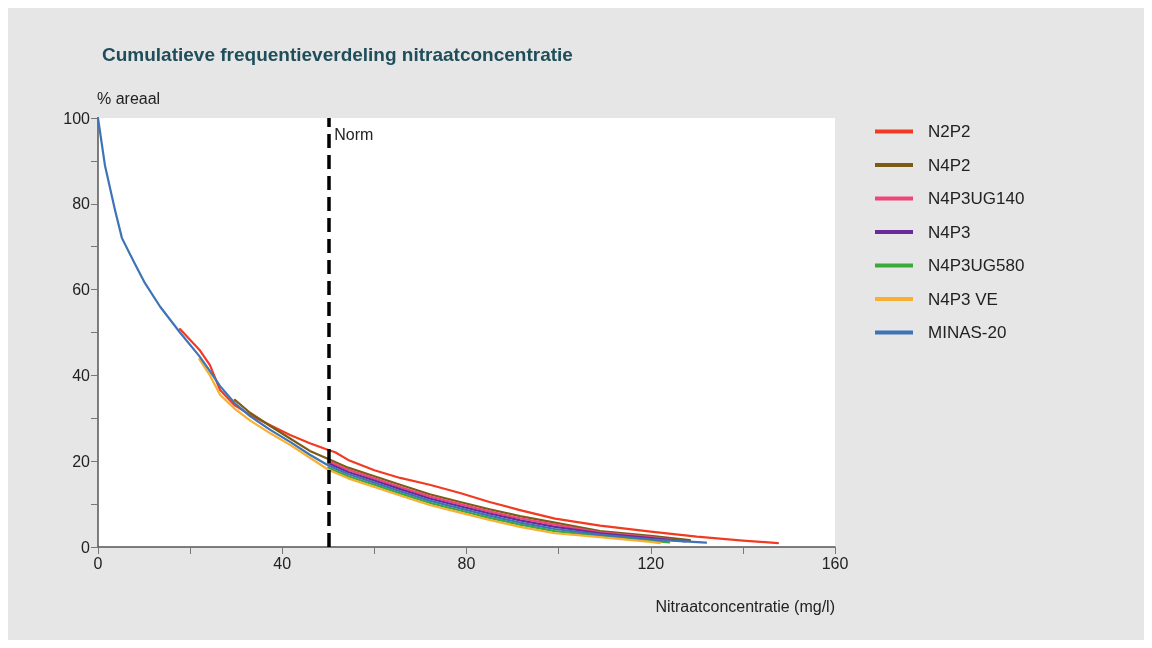 Image resolution: width=1152 pixels, height=648 pixels. What do you see at coordinates (81, 290) in the screenshot?
I see `y-tick-label: 60` at bounding box center [81, 290].